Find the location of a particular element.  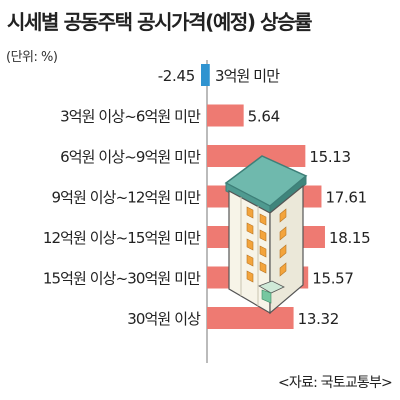

category-label: 9억원 이상~12억원 미만 is located at coordinates (126, 198).